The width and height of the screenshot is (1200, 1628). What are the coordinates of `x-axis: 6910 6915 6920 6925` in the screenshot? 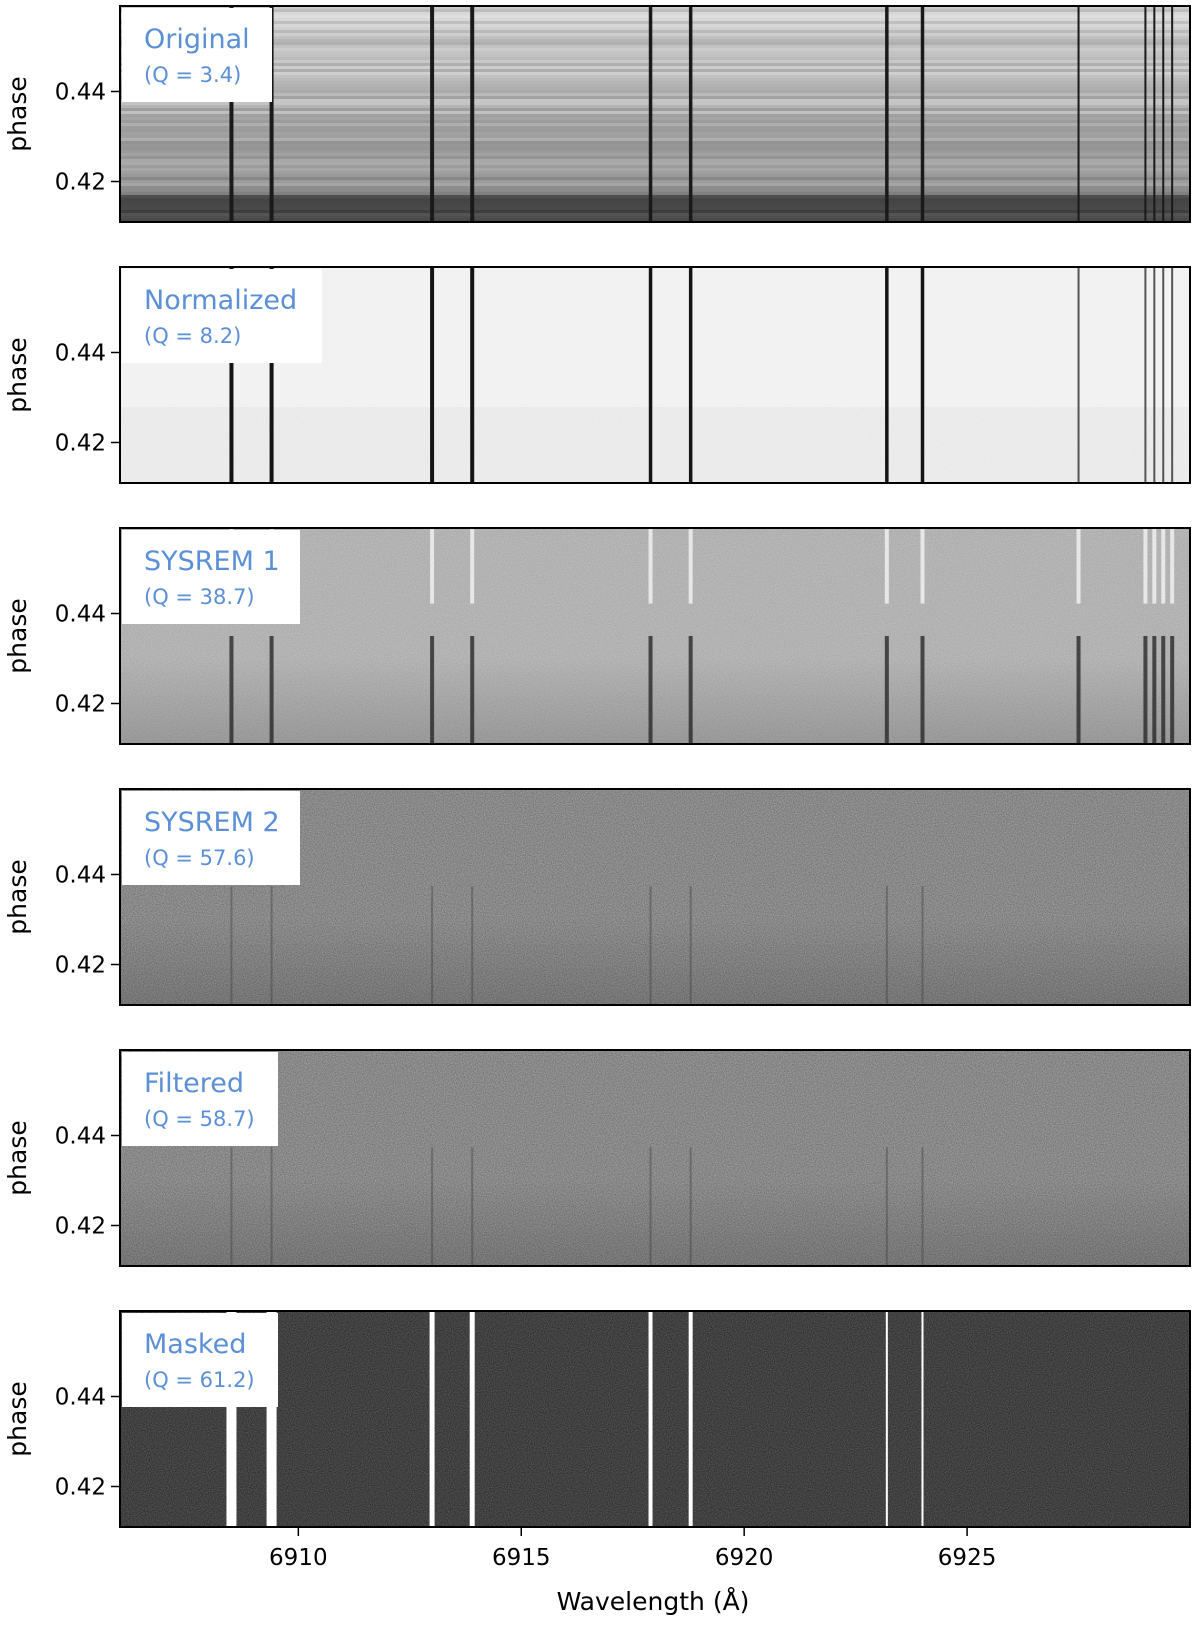 It's located at (632, 1549).